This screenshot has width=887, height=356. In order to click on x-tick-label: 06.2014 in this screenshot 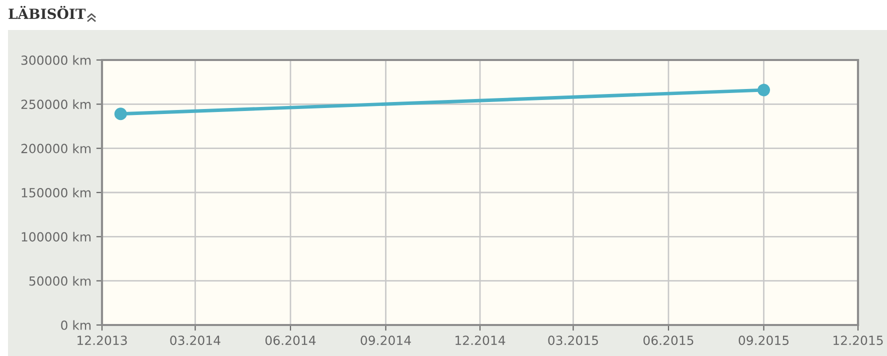, I will do `click(290, 341)`.